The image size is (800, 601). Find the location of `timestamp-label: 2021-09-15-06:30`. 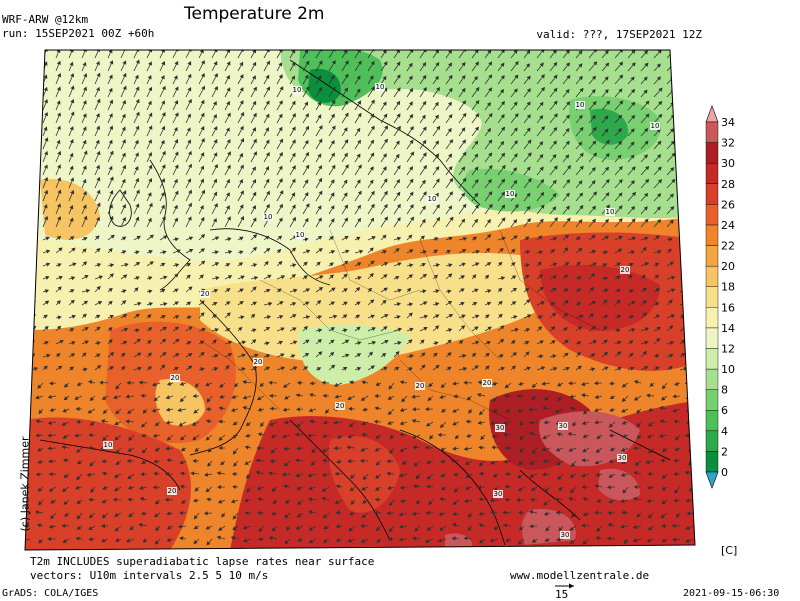

timestamp-label: 2021-09-15-06:30 is located at coordinates (731, 594).